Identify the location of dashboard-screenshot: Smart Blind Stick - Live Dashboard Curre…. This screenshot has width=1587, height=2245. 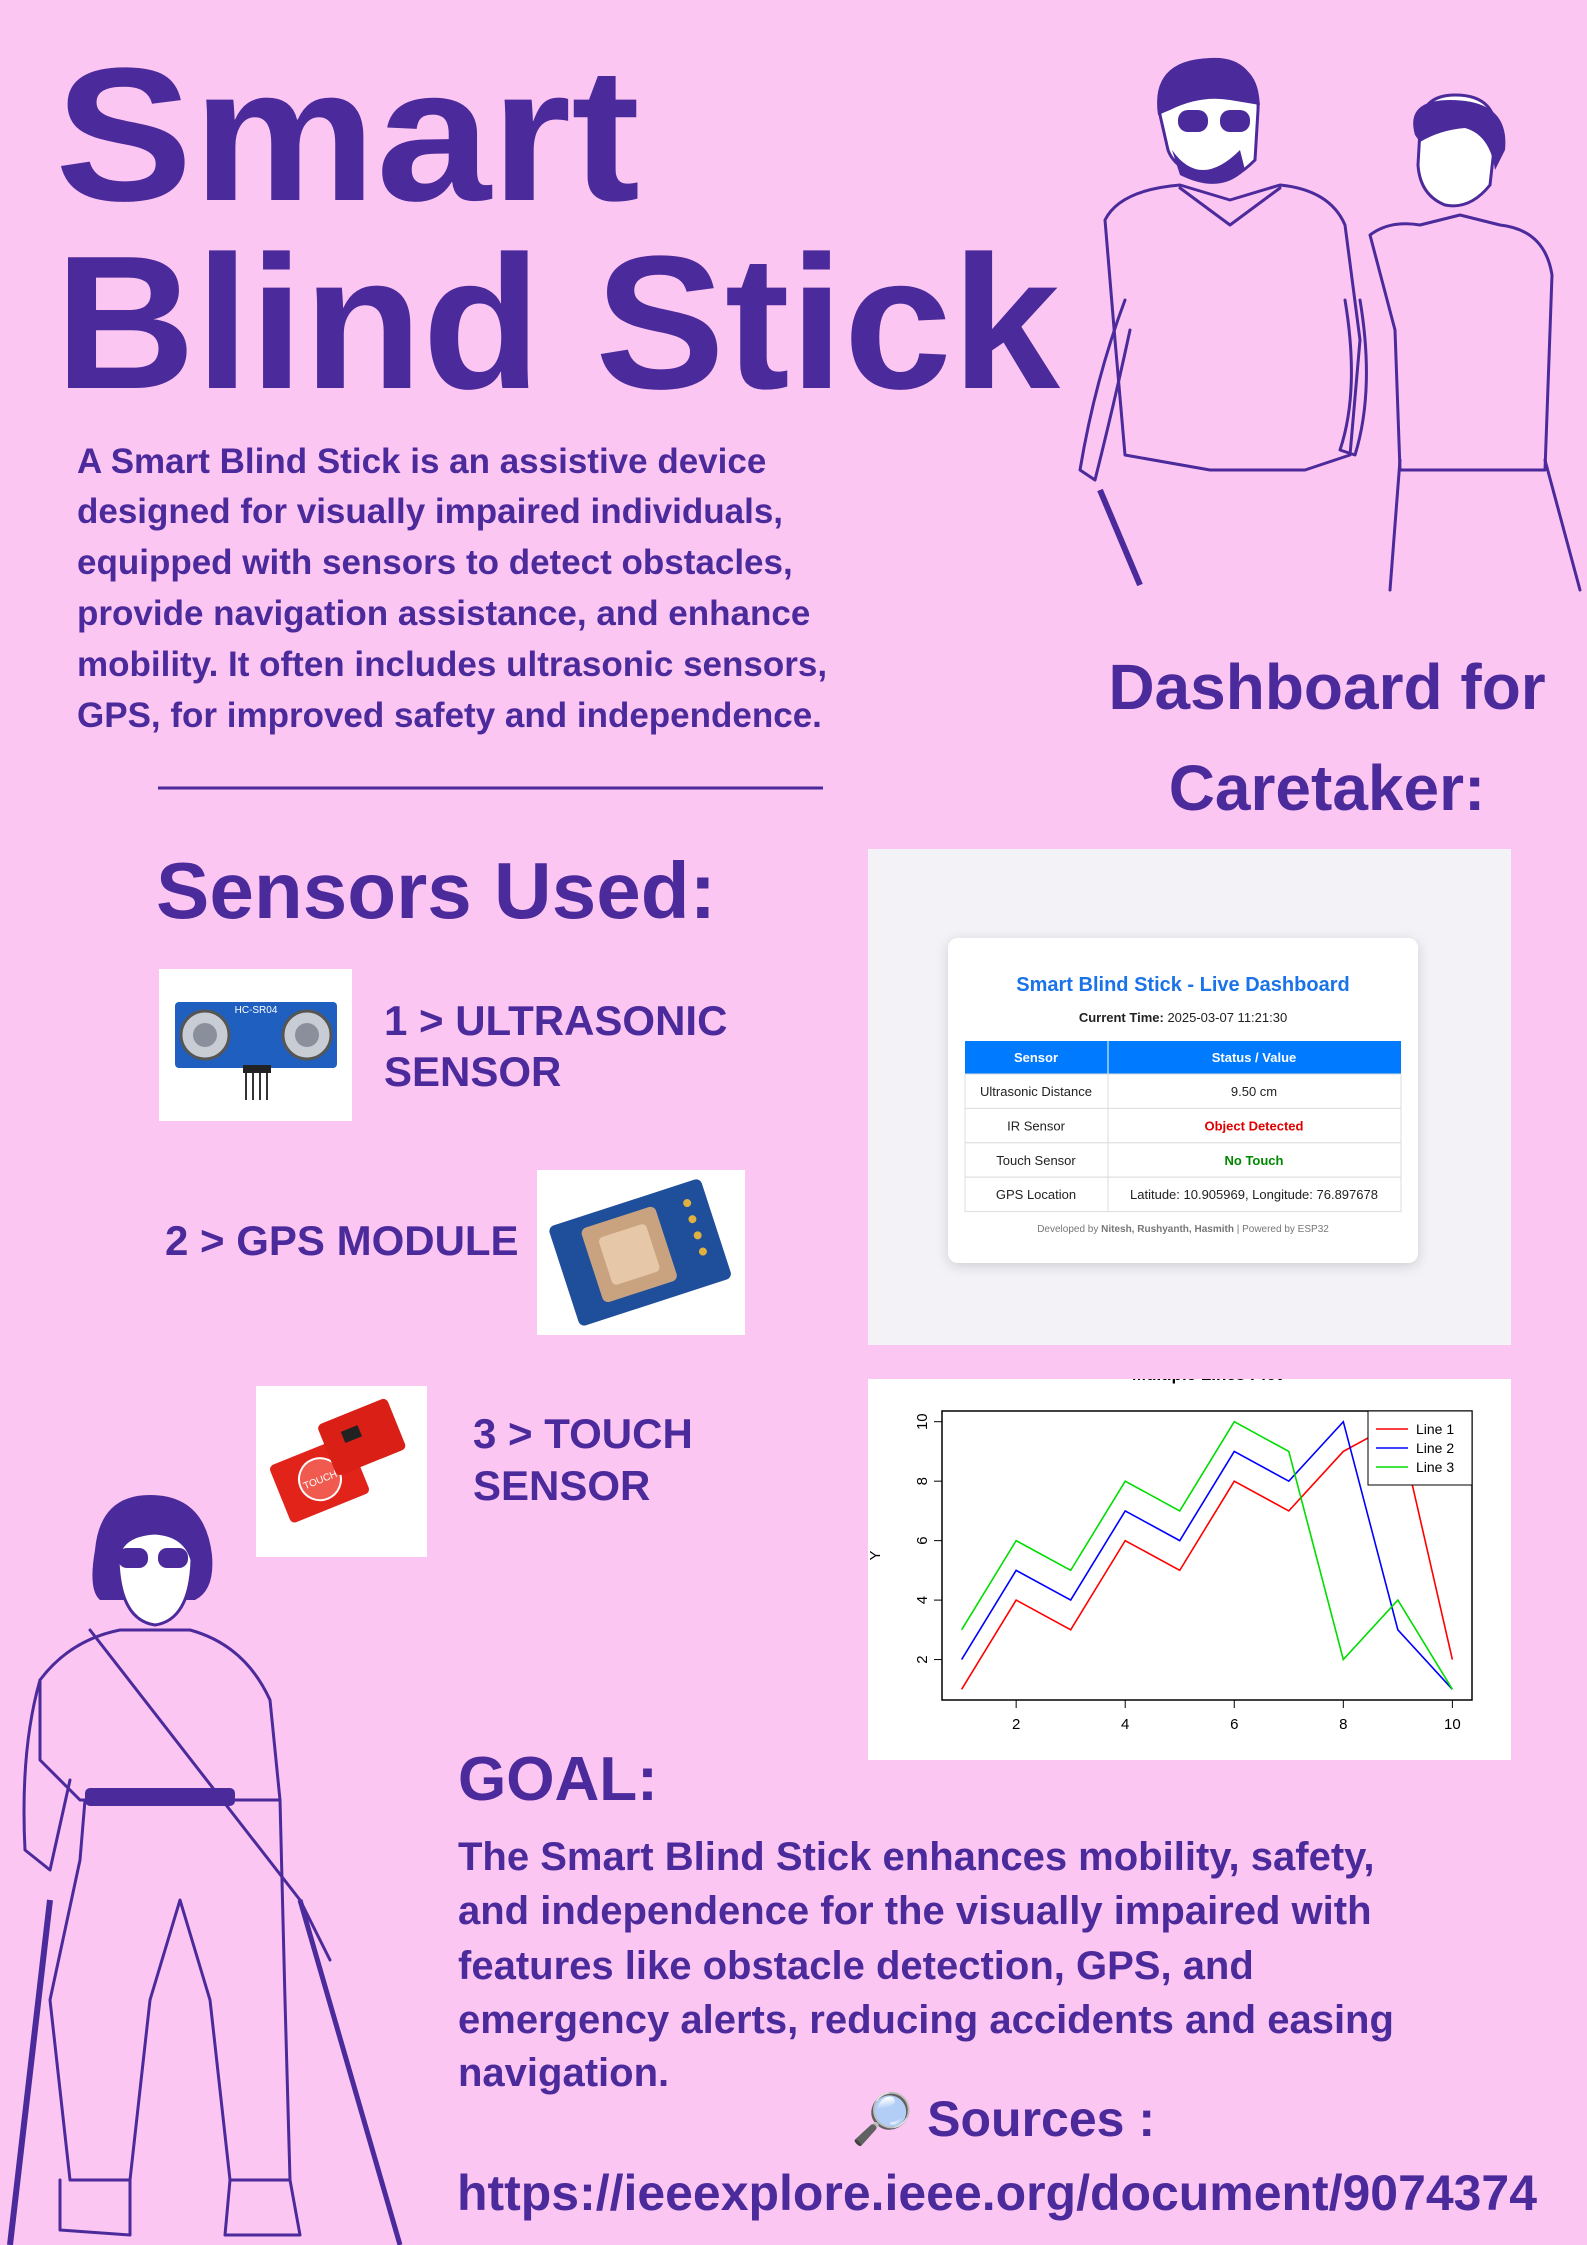
(1189, 1097).